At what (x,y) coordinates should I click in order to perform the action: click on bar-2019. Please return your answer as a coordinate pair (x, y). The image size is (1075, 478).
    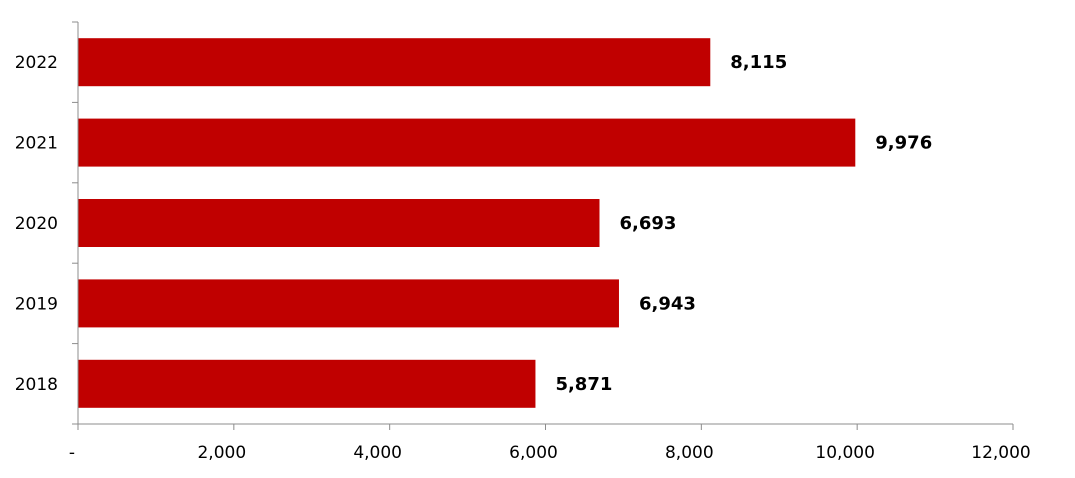
    Looking at the image, I should click on (348, 303).